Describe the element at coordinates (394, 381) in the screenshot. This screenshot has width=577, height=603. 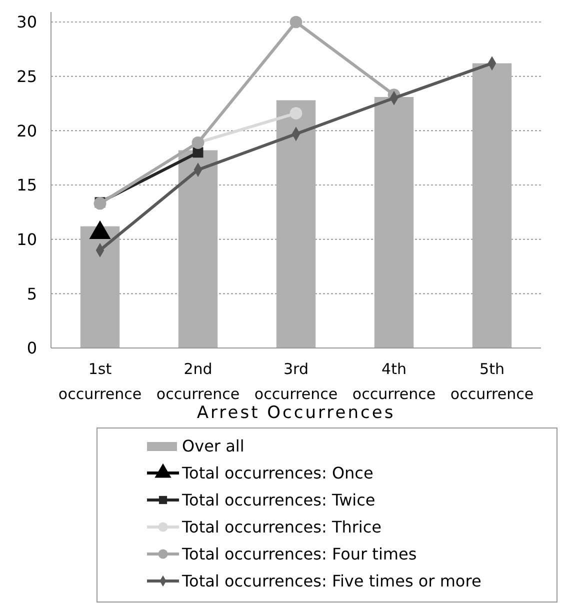
I see `x-tick-label: 4th occurrence` at that location.